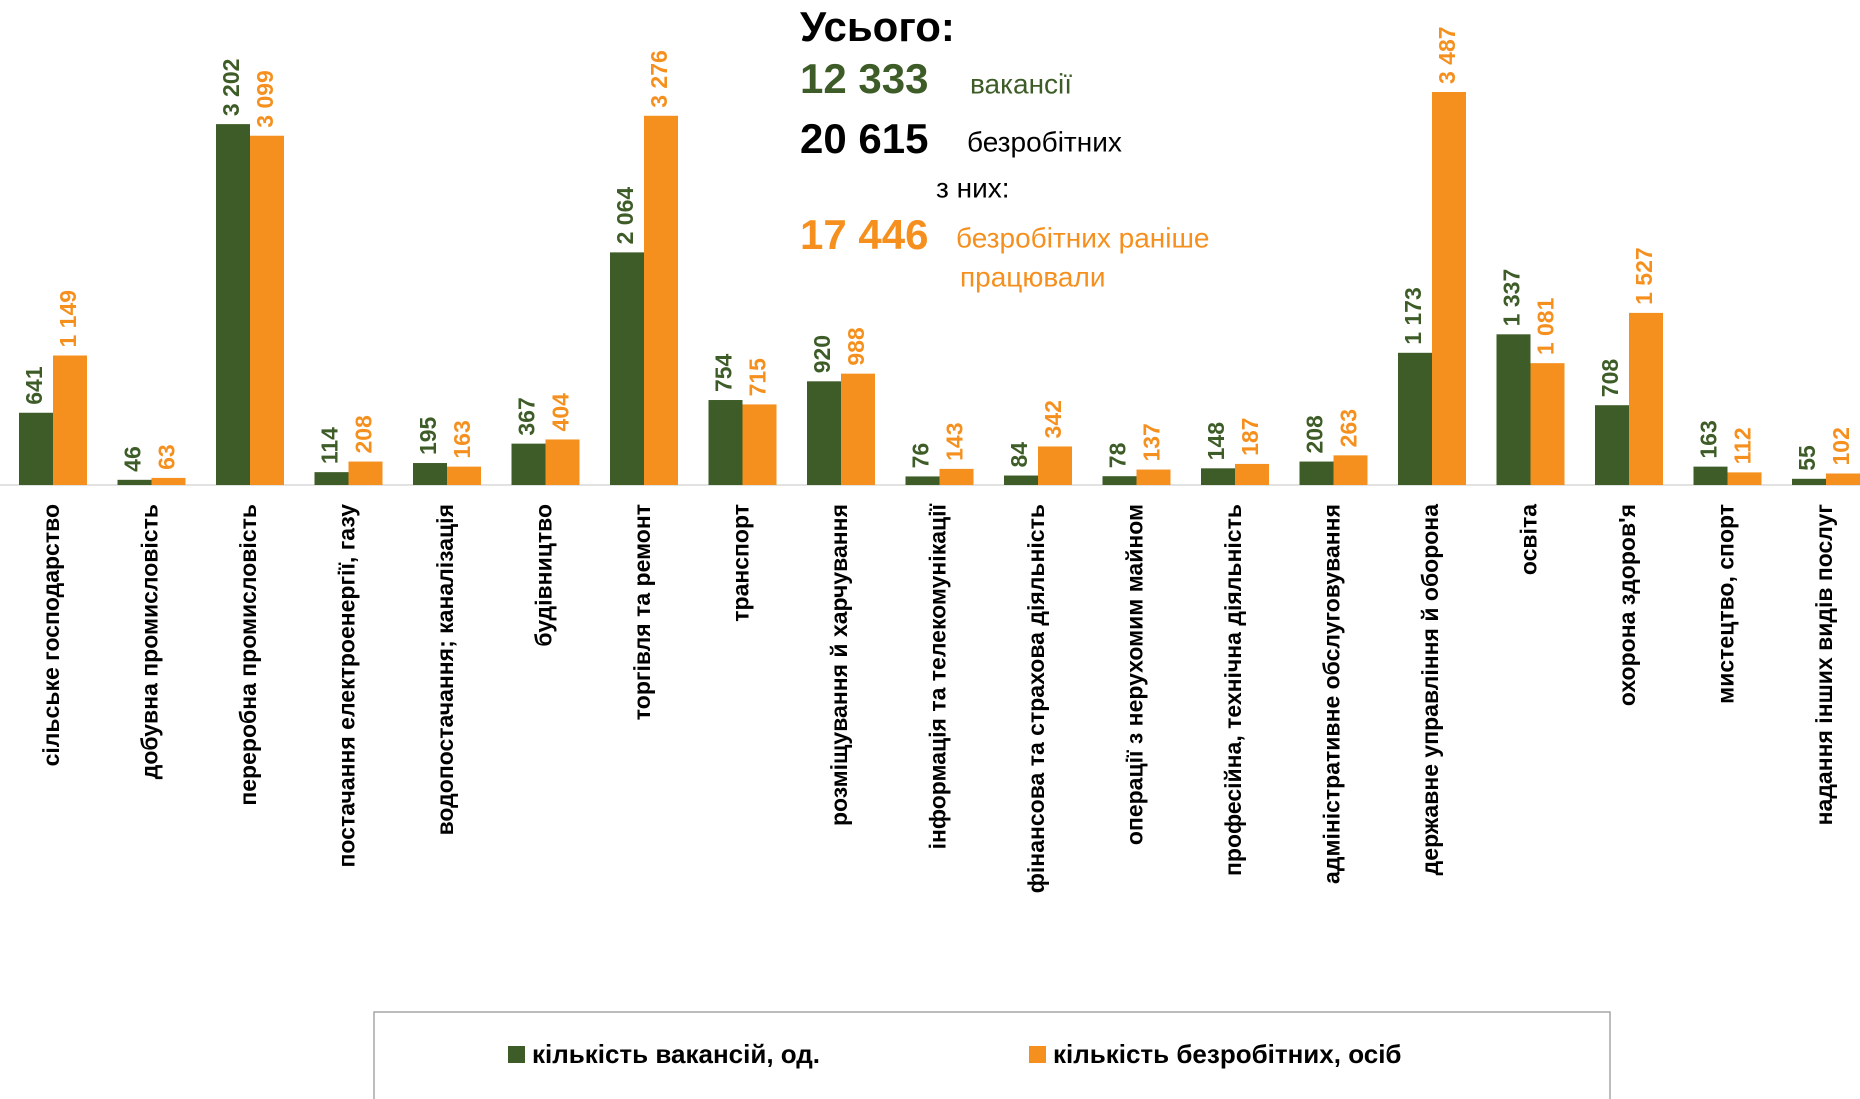 This screenshot has width=1860, height=1099. Describe the element at coordinates (347, 686) in the screenshot. I see `x-tick-label: постачання електроенергії, газу` at that location.